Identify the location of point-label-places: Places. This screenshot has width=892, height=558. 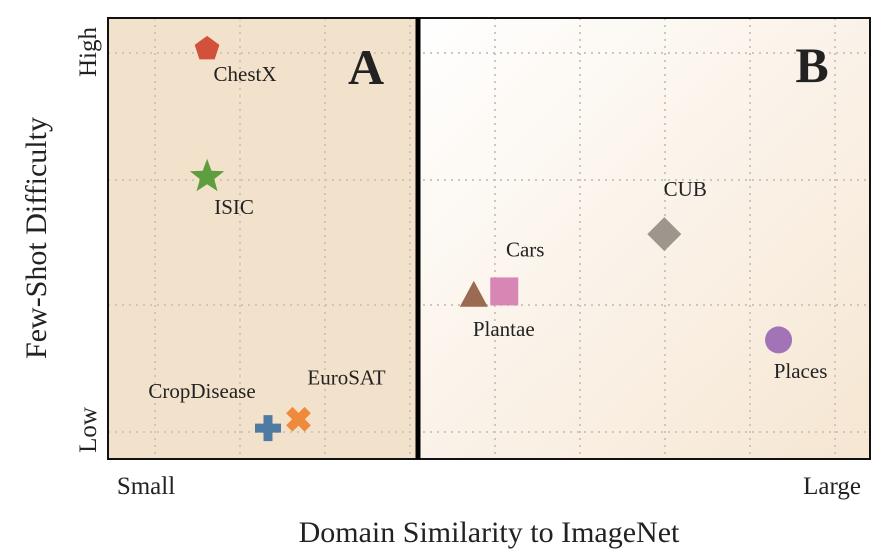
(801, 371).